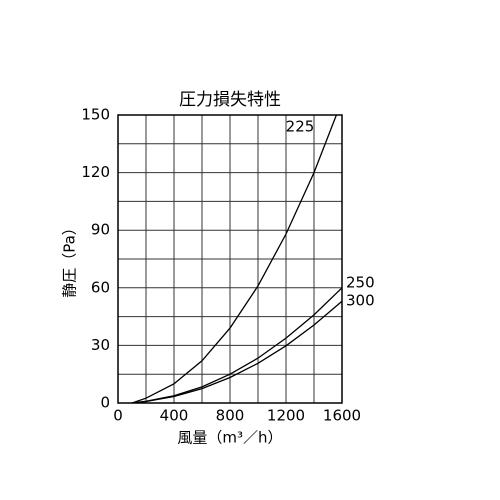 The image size is (500, 500). Describe the element at coordinates (95, 172) in the screenshot. I see `y-tick-label: 120` at that location.